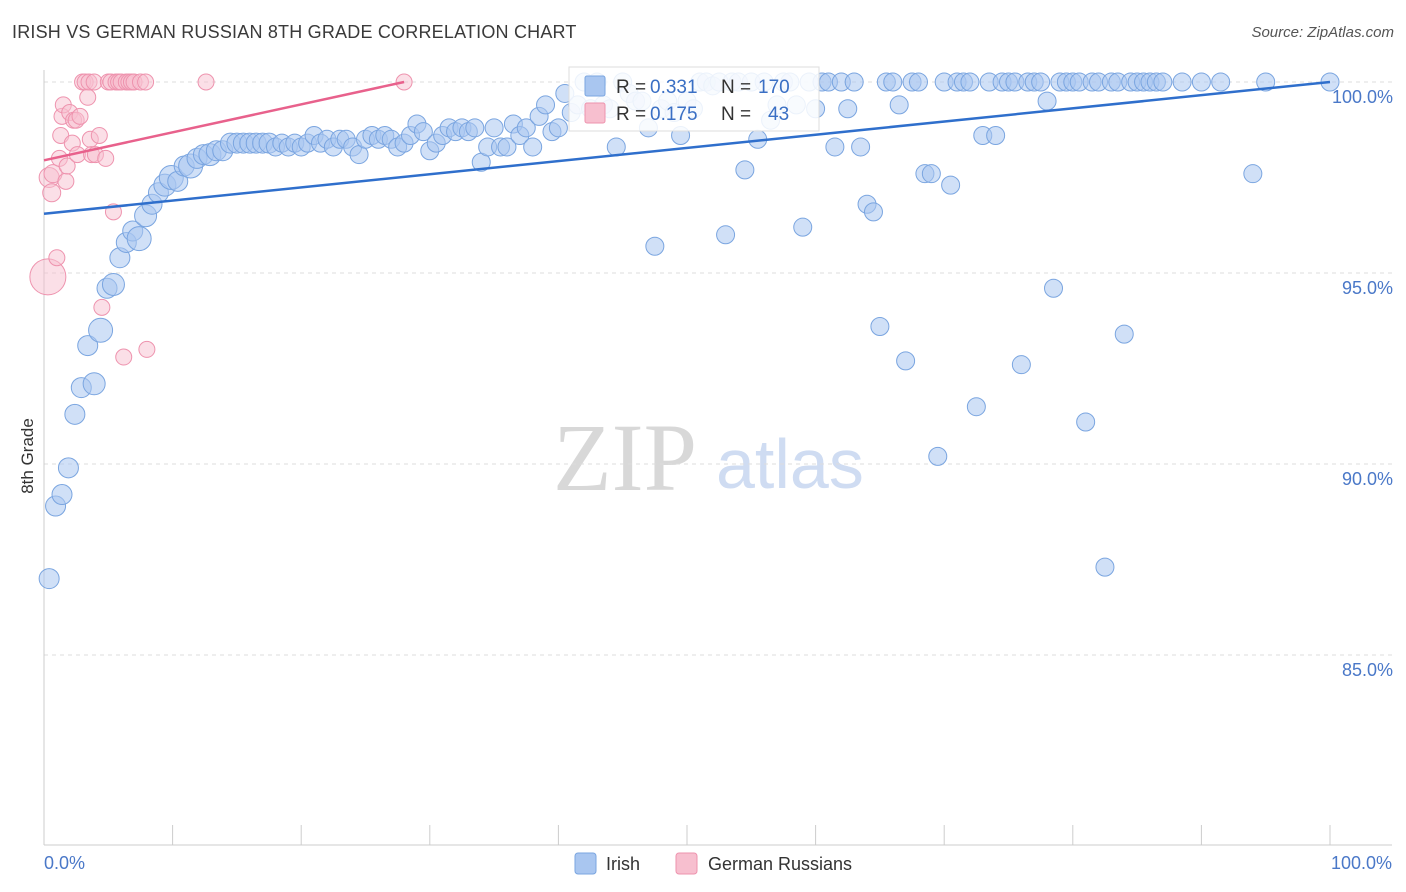  What do you see at coordinates (674, 114) in the screenshot?
I see `stats-german-r-value: 0.175` at bounding box center [674, 114].